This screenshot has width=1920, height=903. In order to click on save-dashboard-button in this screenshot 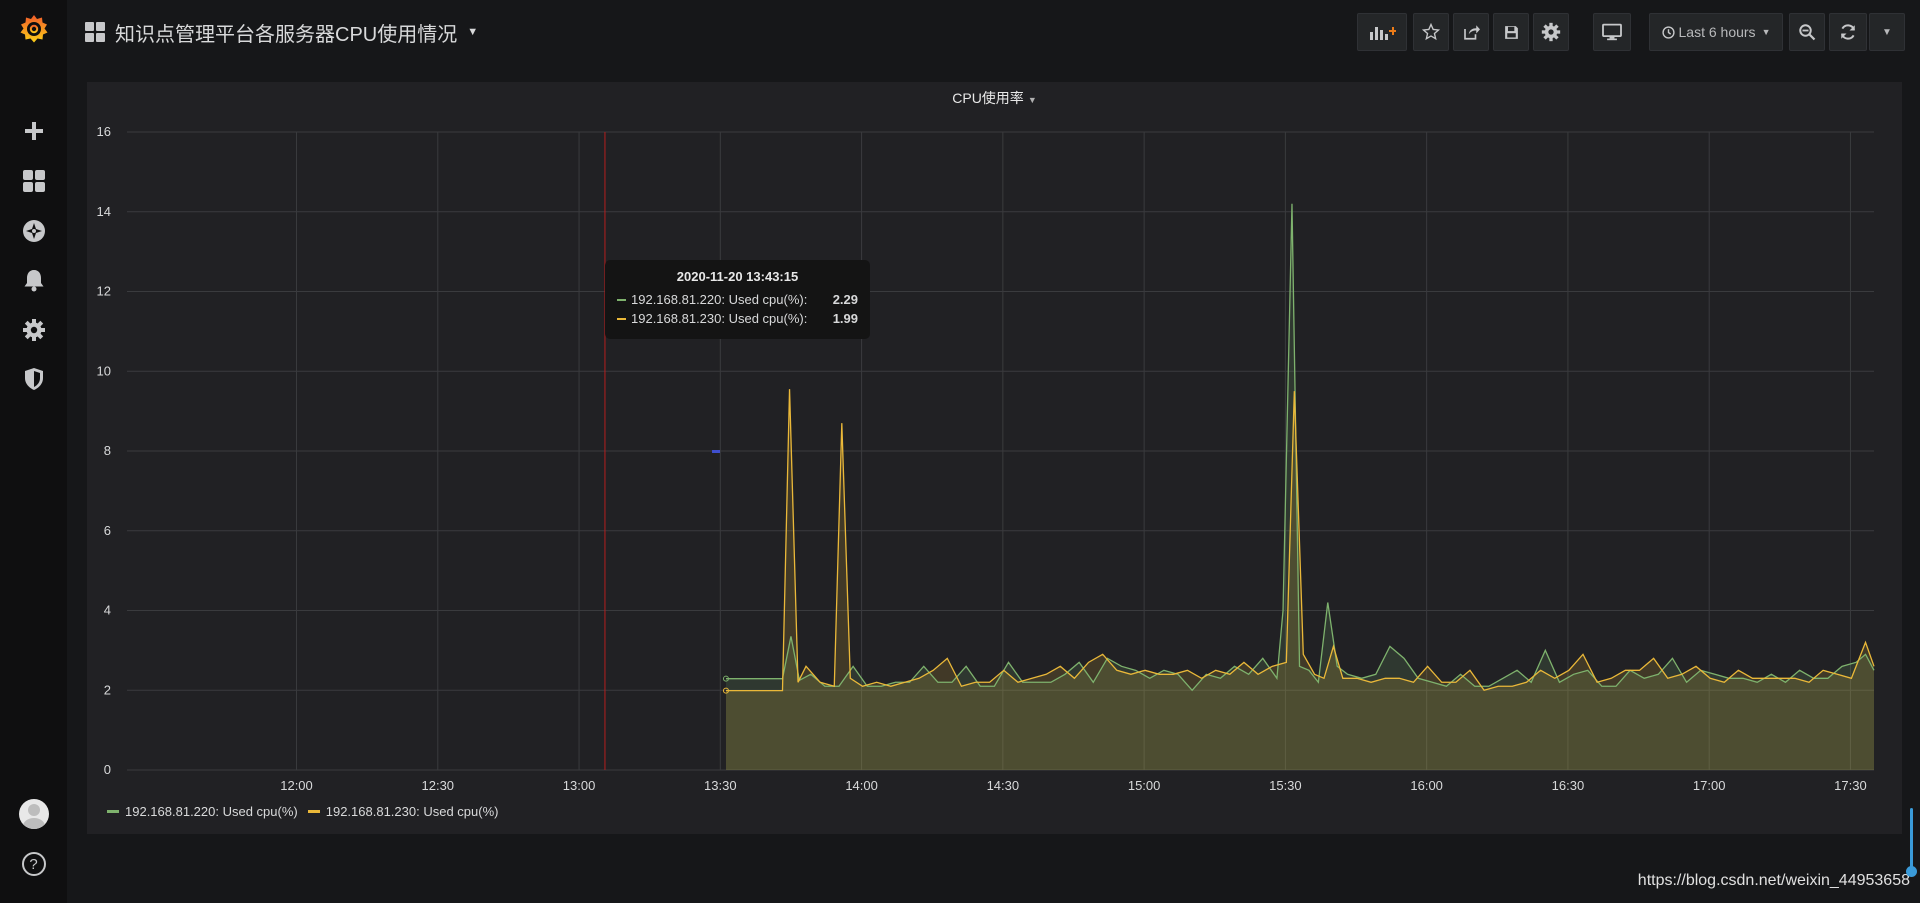, I will do `click(1511, 32)`.